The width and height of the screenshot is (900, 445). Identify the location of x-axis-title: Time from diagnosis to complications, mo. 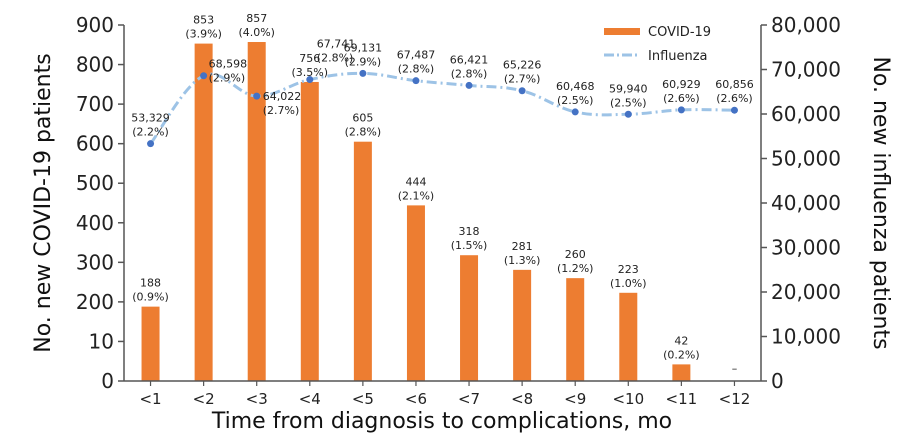
(441, 421).